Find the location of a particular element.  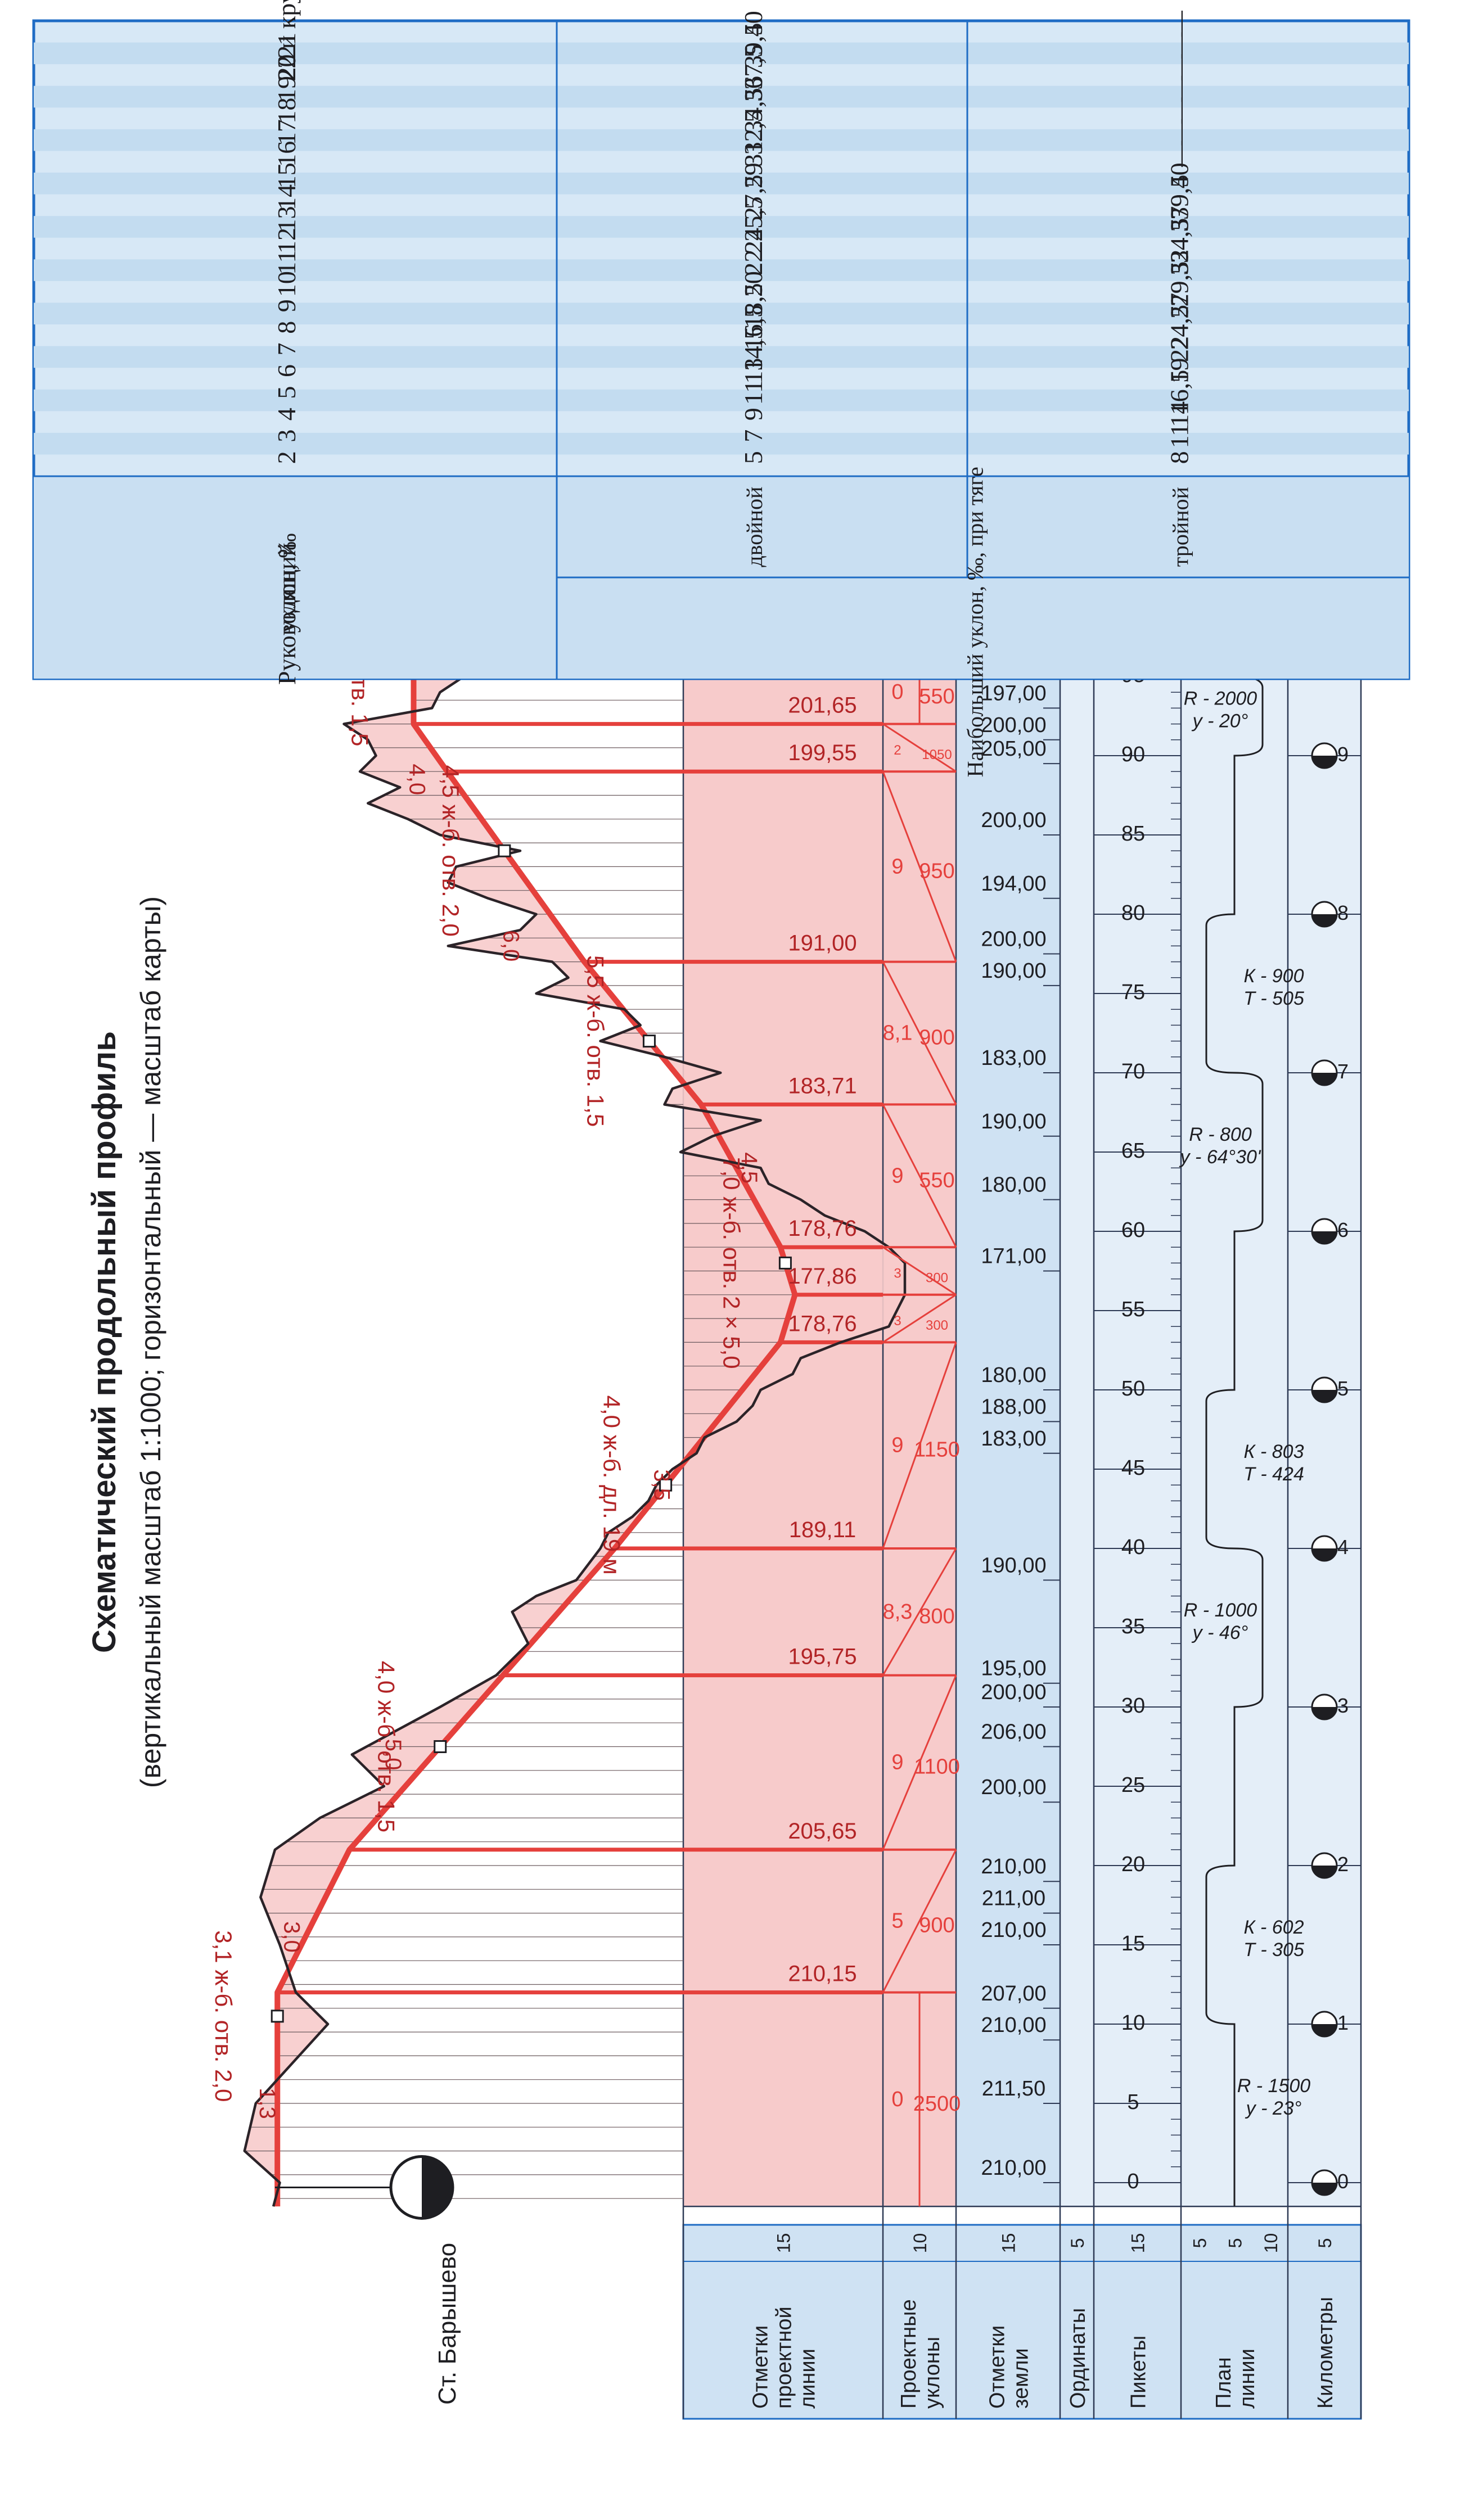

picket-label: 40 is located at coordinates (1133, 1547).